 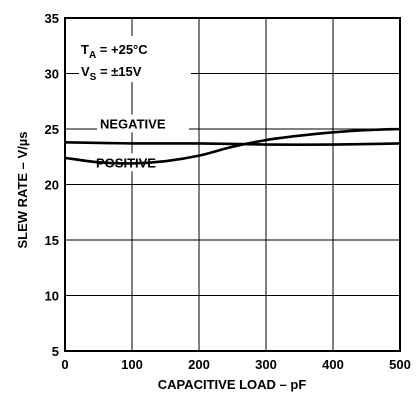 I want to click on y-tick-label: 5, so click(x=55, y=351).